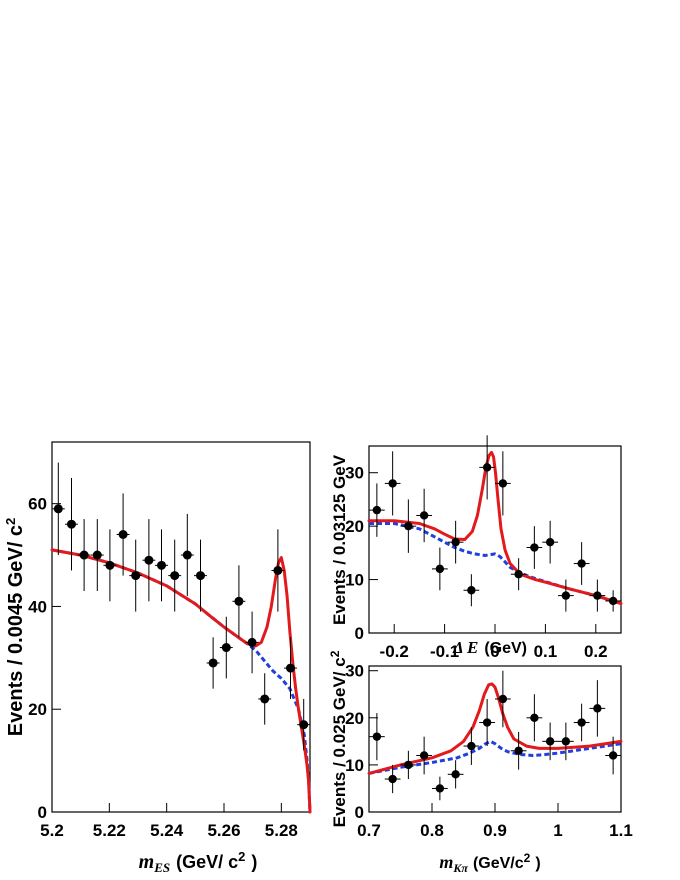 This screenshot has width=680, height=880. What do you see at coordinates (489, 751) in the screenshot?
I see `mkpi-axis-ticks: 0.7 0.8 0.9 1 1.1 0 10 20 30` at bounding box center [489, 751].